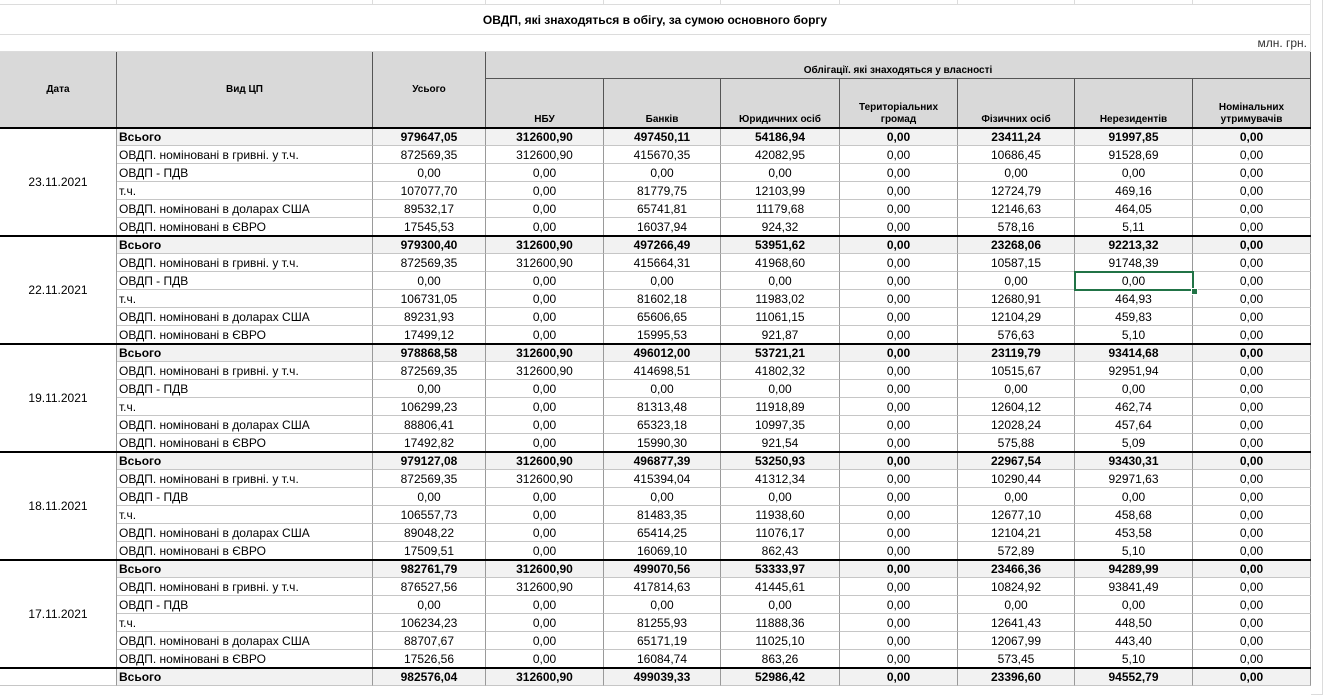  What do you see at coordinates (245, 209) in the screenshot?
I see `row-kind: ОВДП. номіновані в доларах США` at bounding box center [245, 209].